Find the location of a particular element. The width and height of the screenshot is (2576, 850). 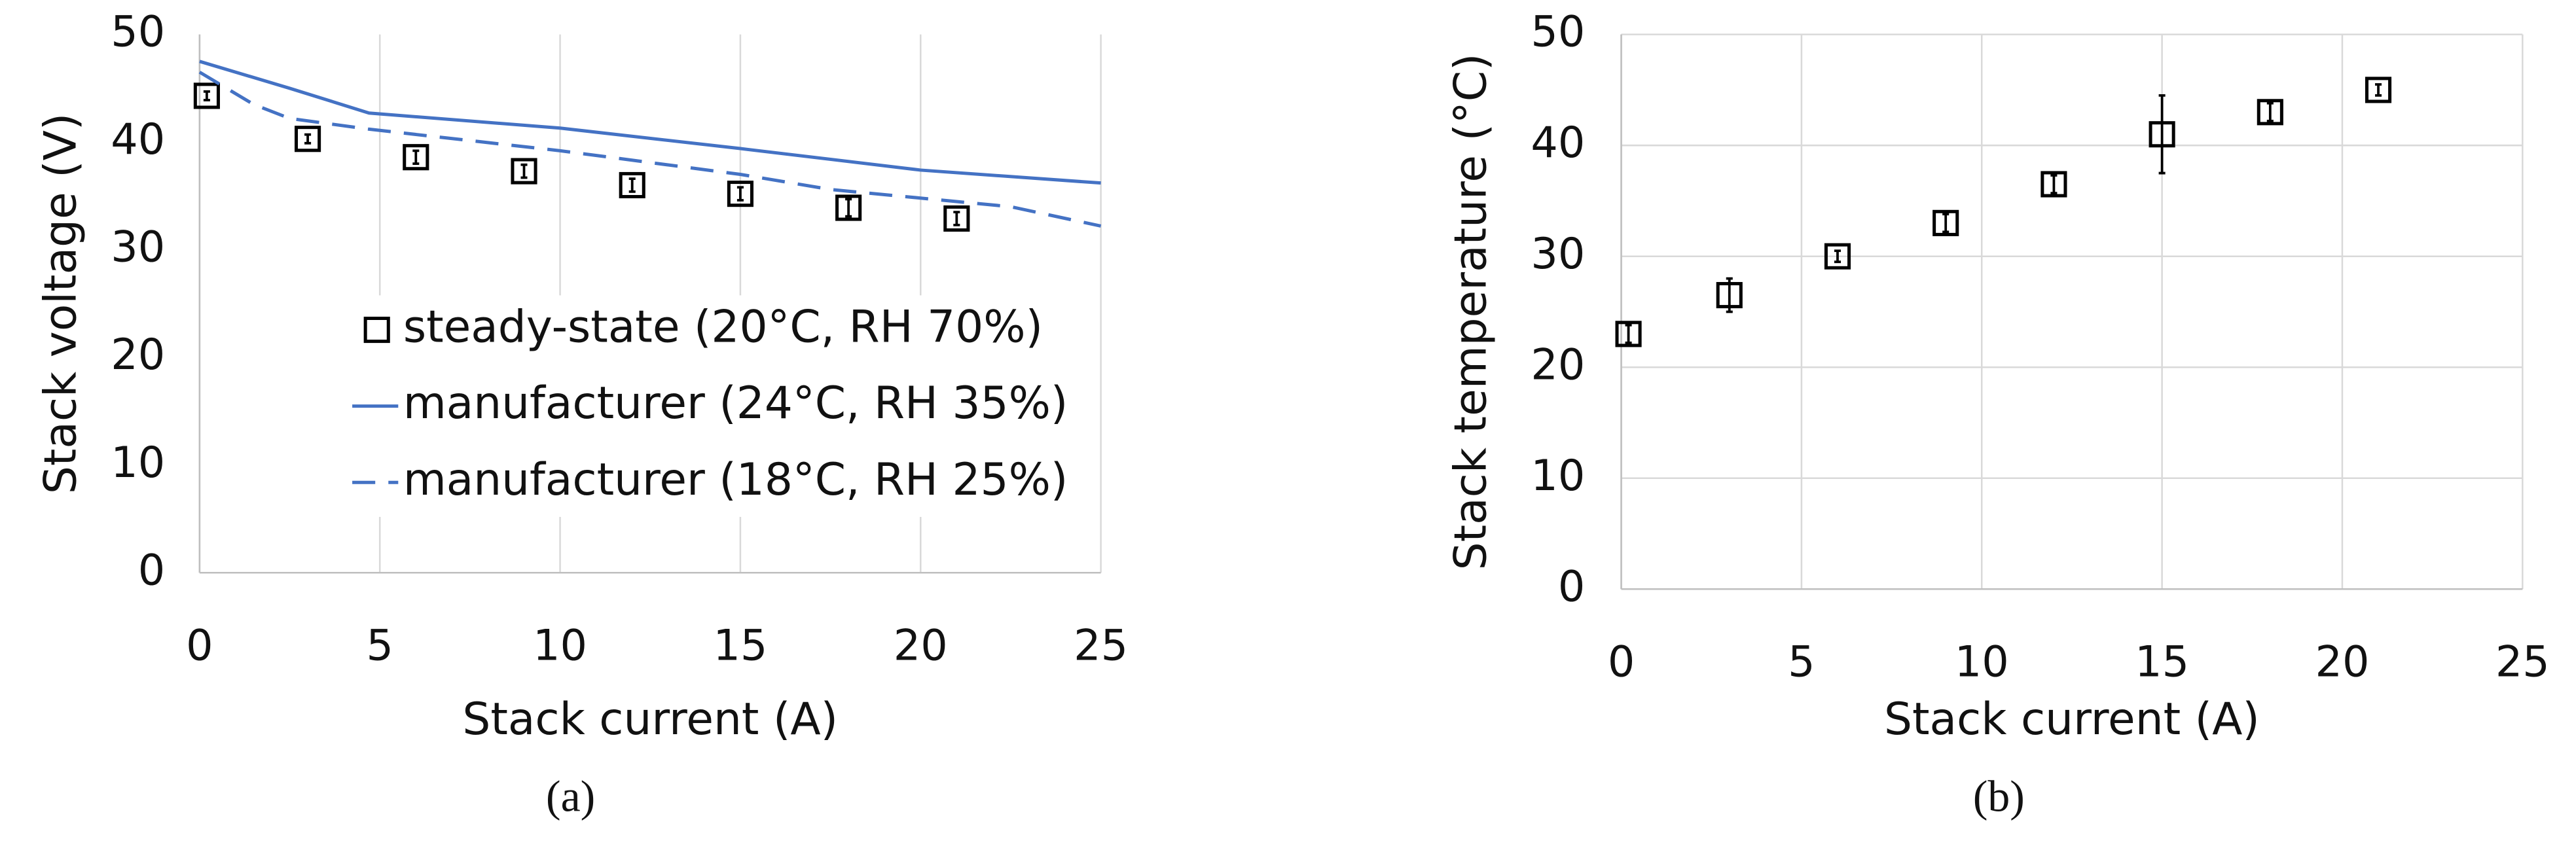

y-axis-title: Stack temperature (°C) is located at coordinates (1470, 312).